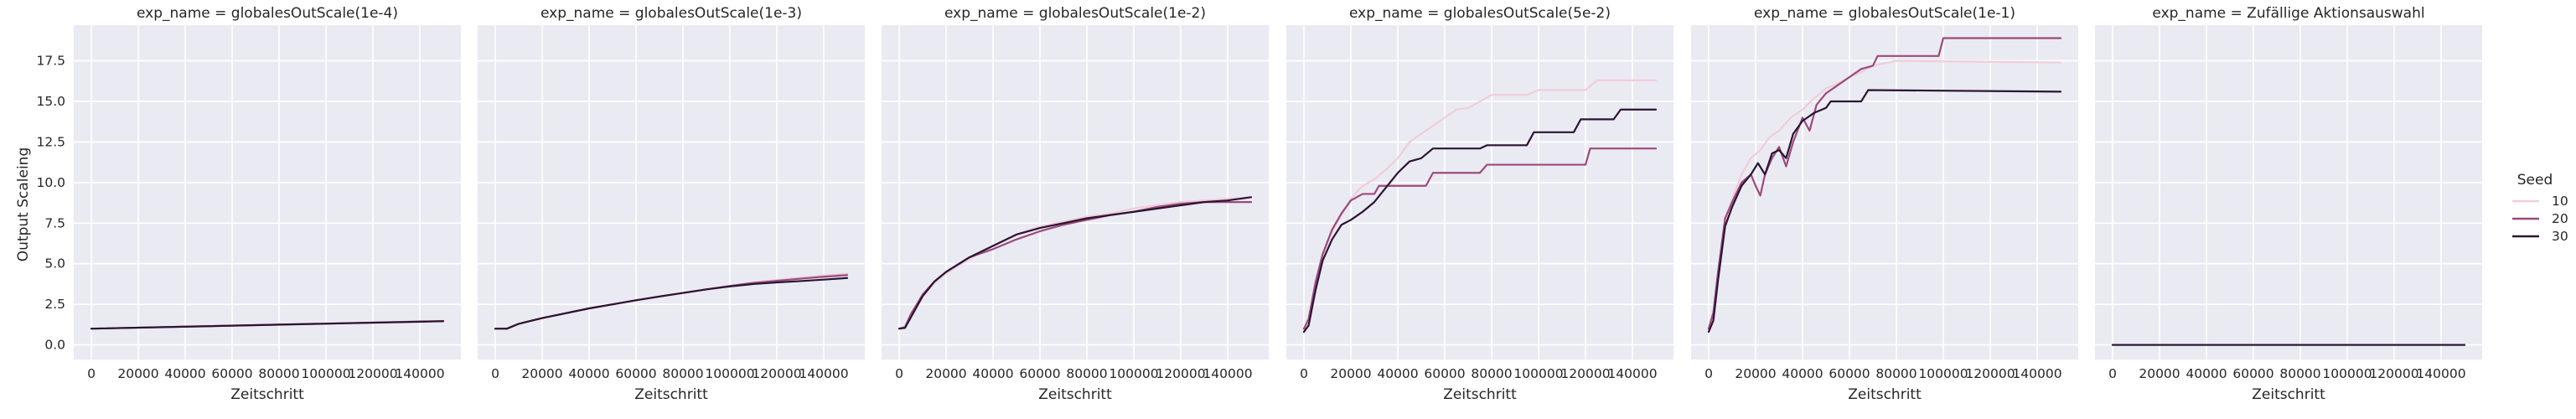  Describe the element at coordinates (1884, 13) in the screenshot. I see `panel-title: exp_name = globalesOutScale(1e-1)` at that location.